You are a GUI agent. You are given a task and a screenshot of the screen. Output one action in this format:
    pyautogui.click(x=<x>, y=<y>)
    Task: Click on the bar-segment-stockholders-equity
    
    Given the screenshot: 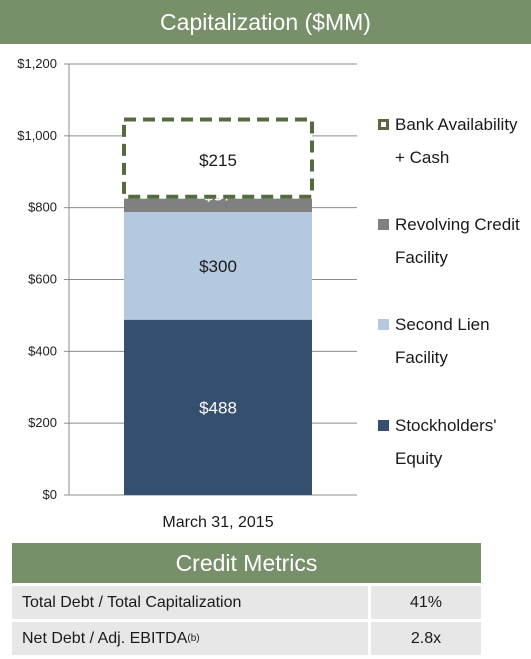 What is the action you would take?
    pyautogui.click(x=218, y=407)
    